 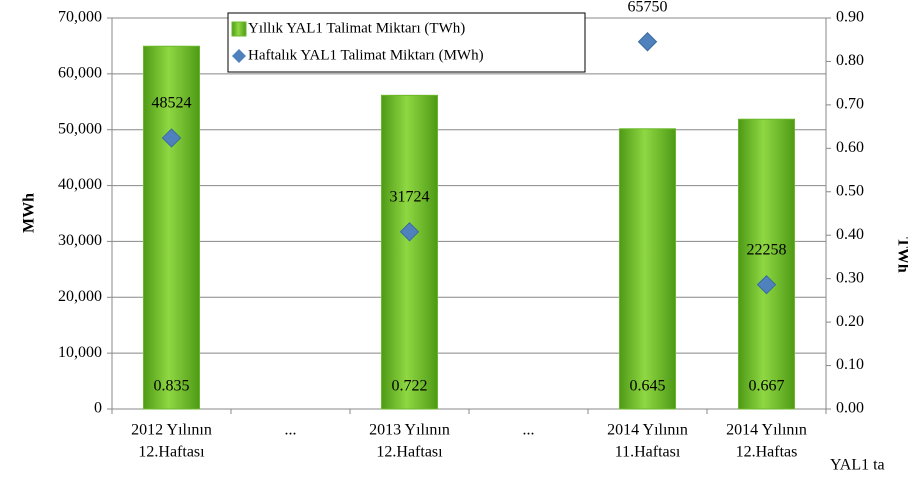 I want to click on bar-label: 0.722, so click(x=410, y=386).